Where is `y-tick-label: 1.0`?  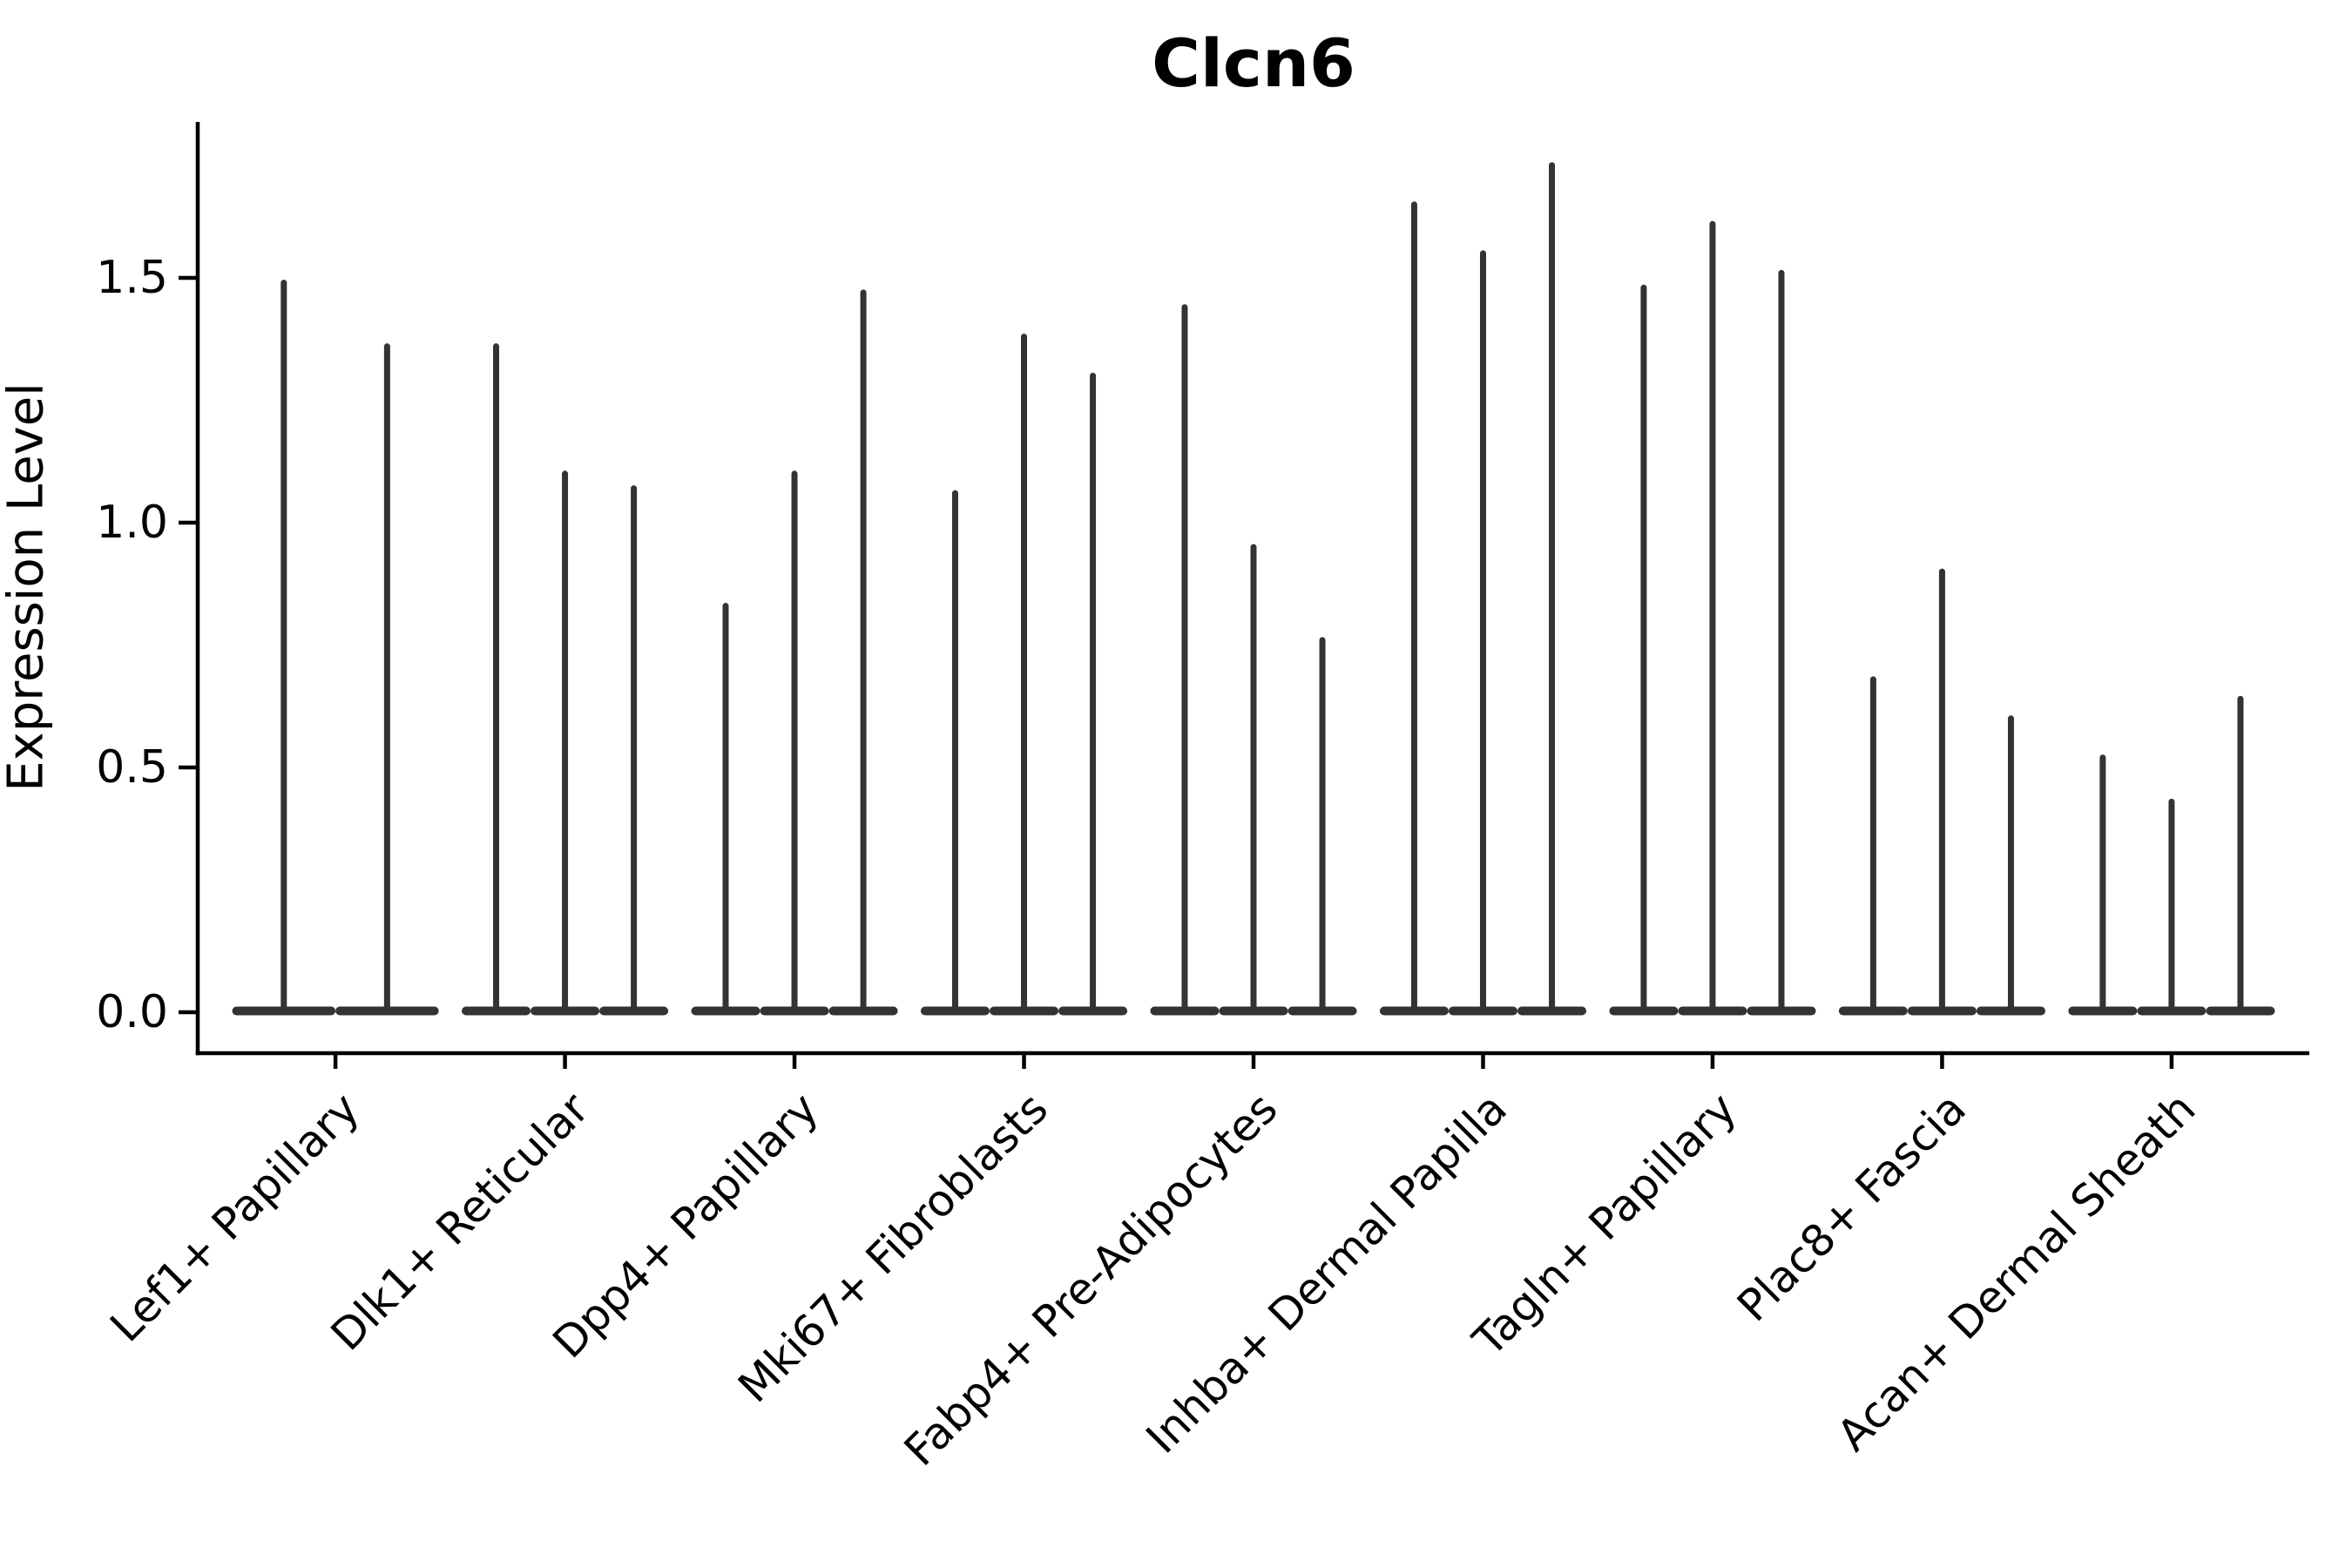
y-tick-label: 1.0 is located at coordinates (132, 523).